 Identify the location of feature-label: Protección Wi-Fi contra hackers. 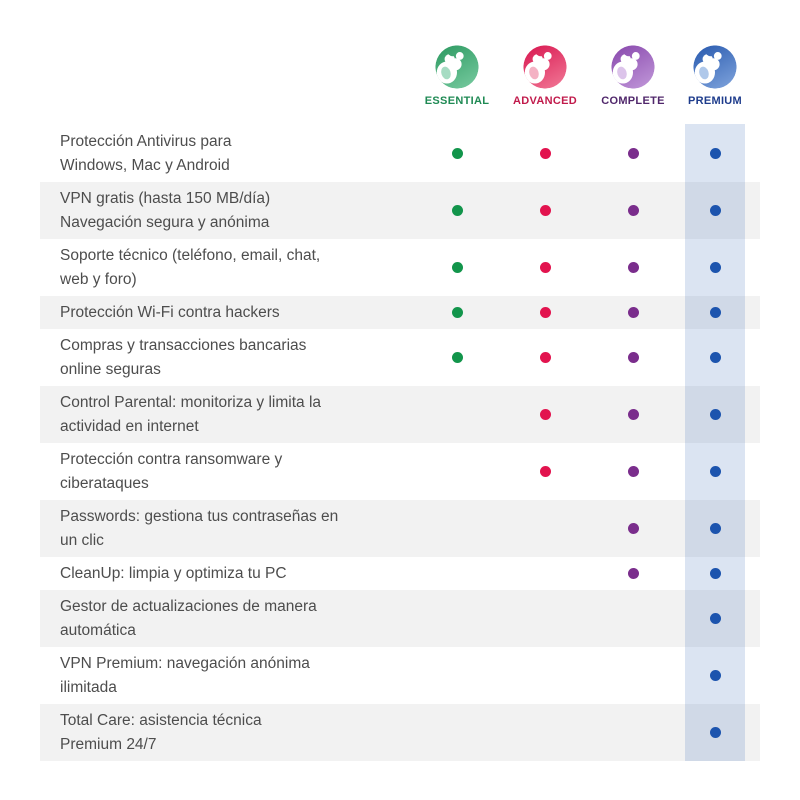
(170, 312).